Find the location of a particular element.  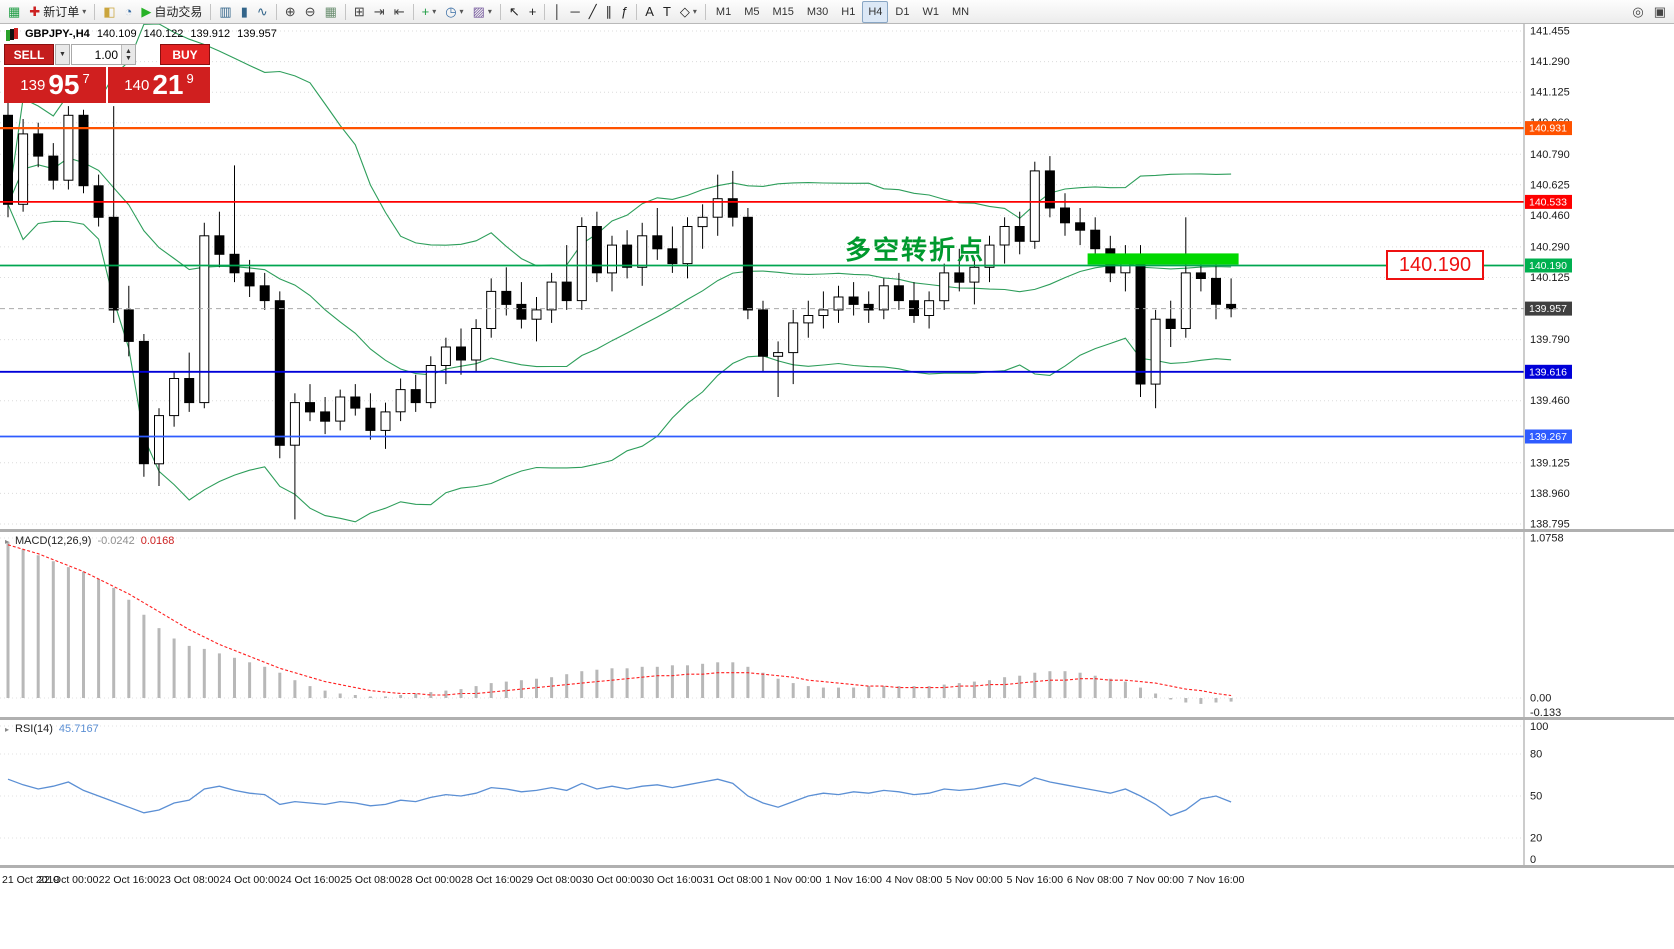

periods-icon: ◷ is located at coordinates (451, 11).